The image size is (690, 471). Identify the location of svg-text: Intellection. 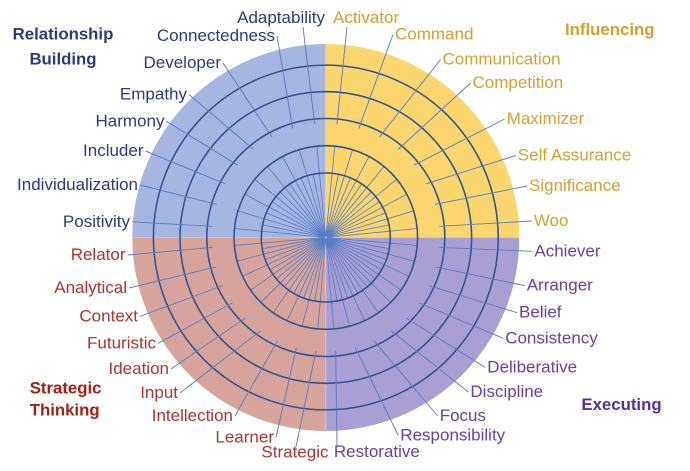
(192, 415).